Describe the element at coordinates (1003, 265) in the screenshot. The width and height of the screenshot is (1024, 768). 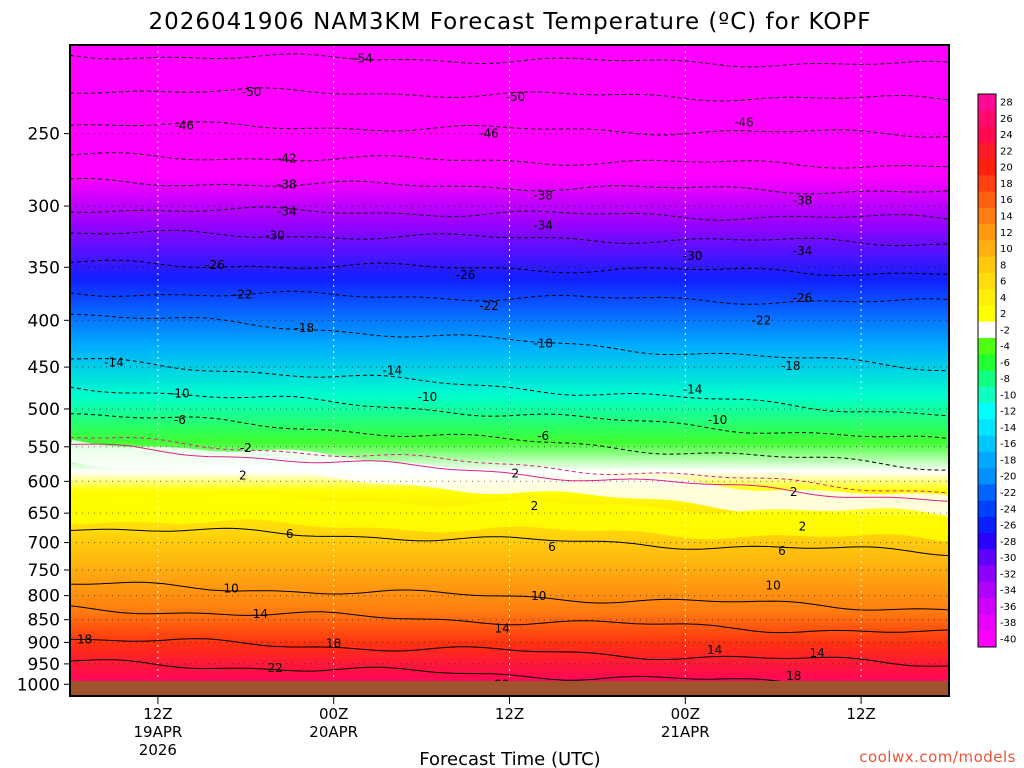
I see `colorbar-label: 8` at that location.